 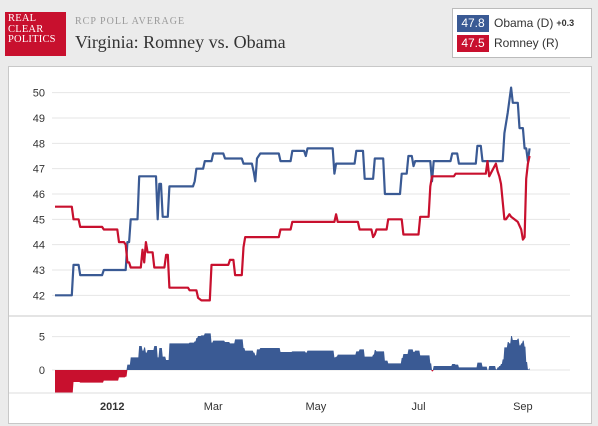 What do you see at coordinates (213, 407) in the screenshot?
I see `xtick-label-mar: Mar` at bounding box center [213, 407].